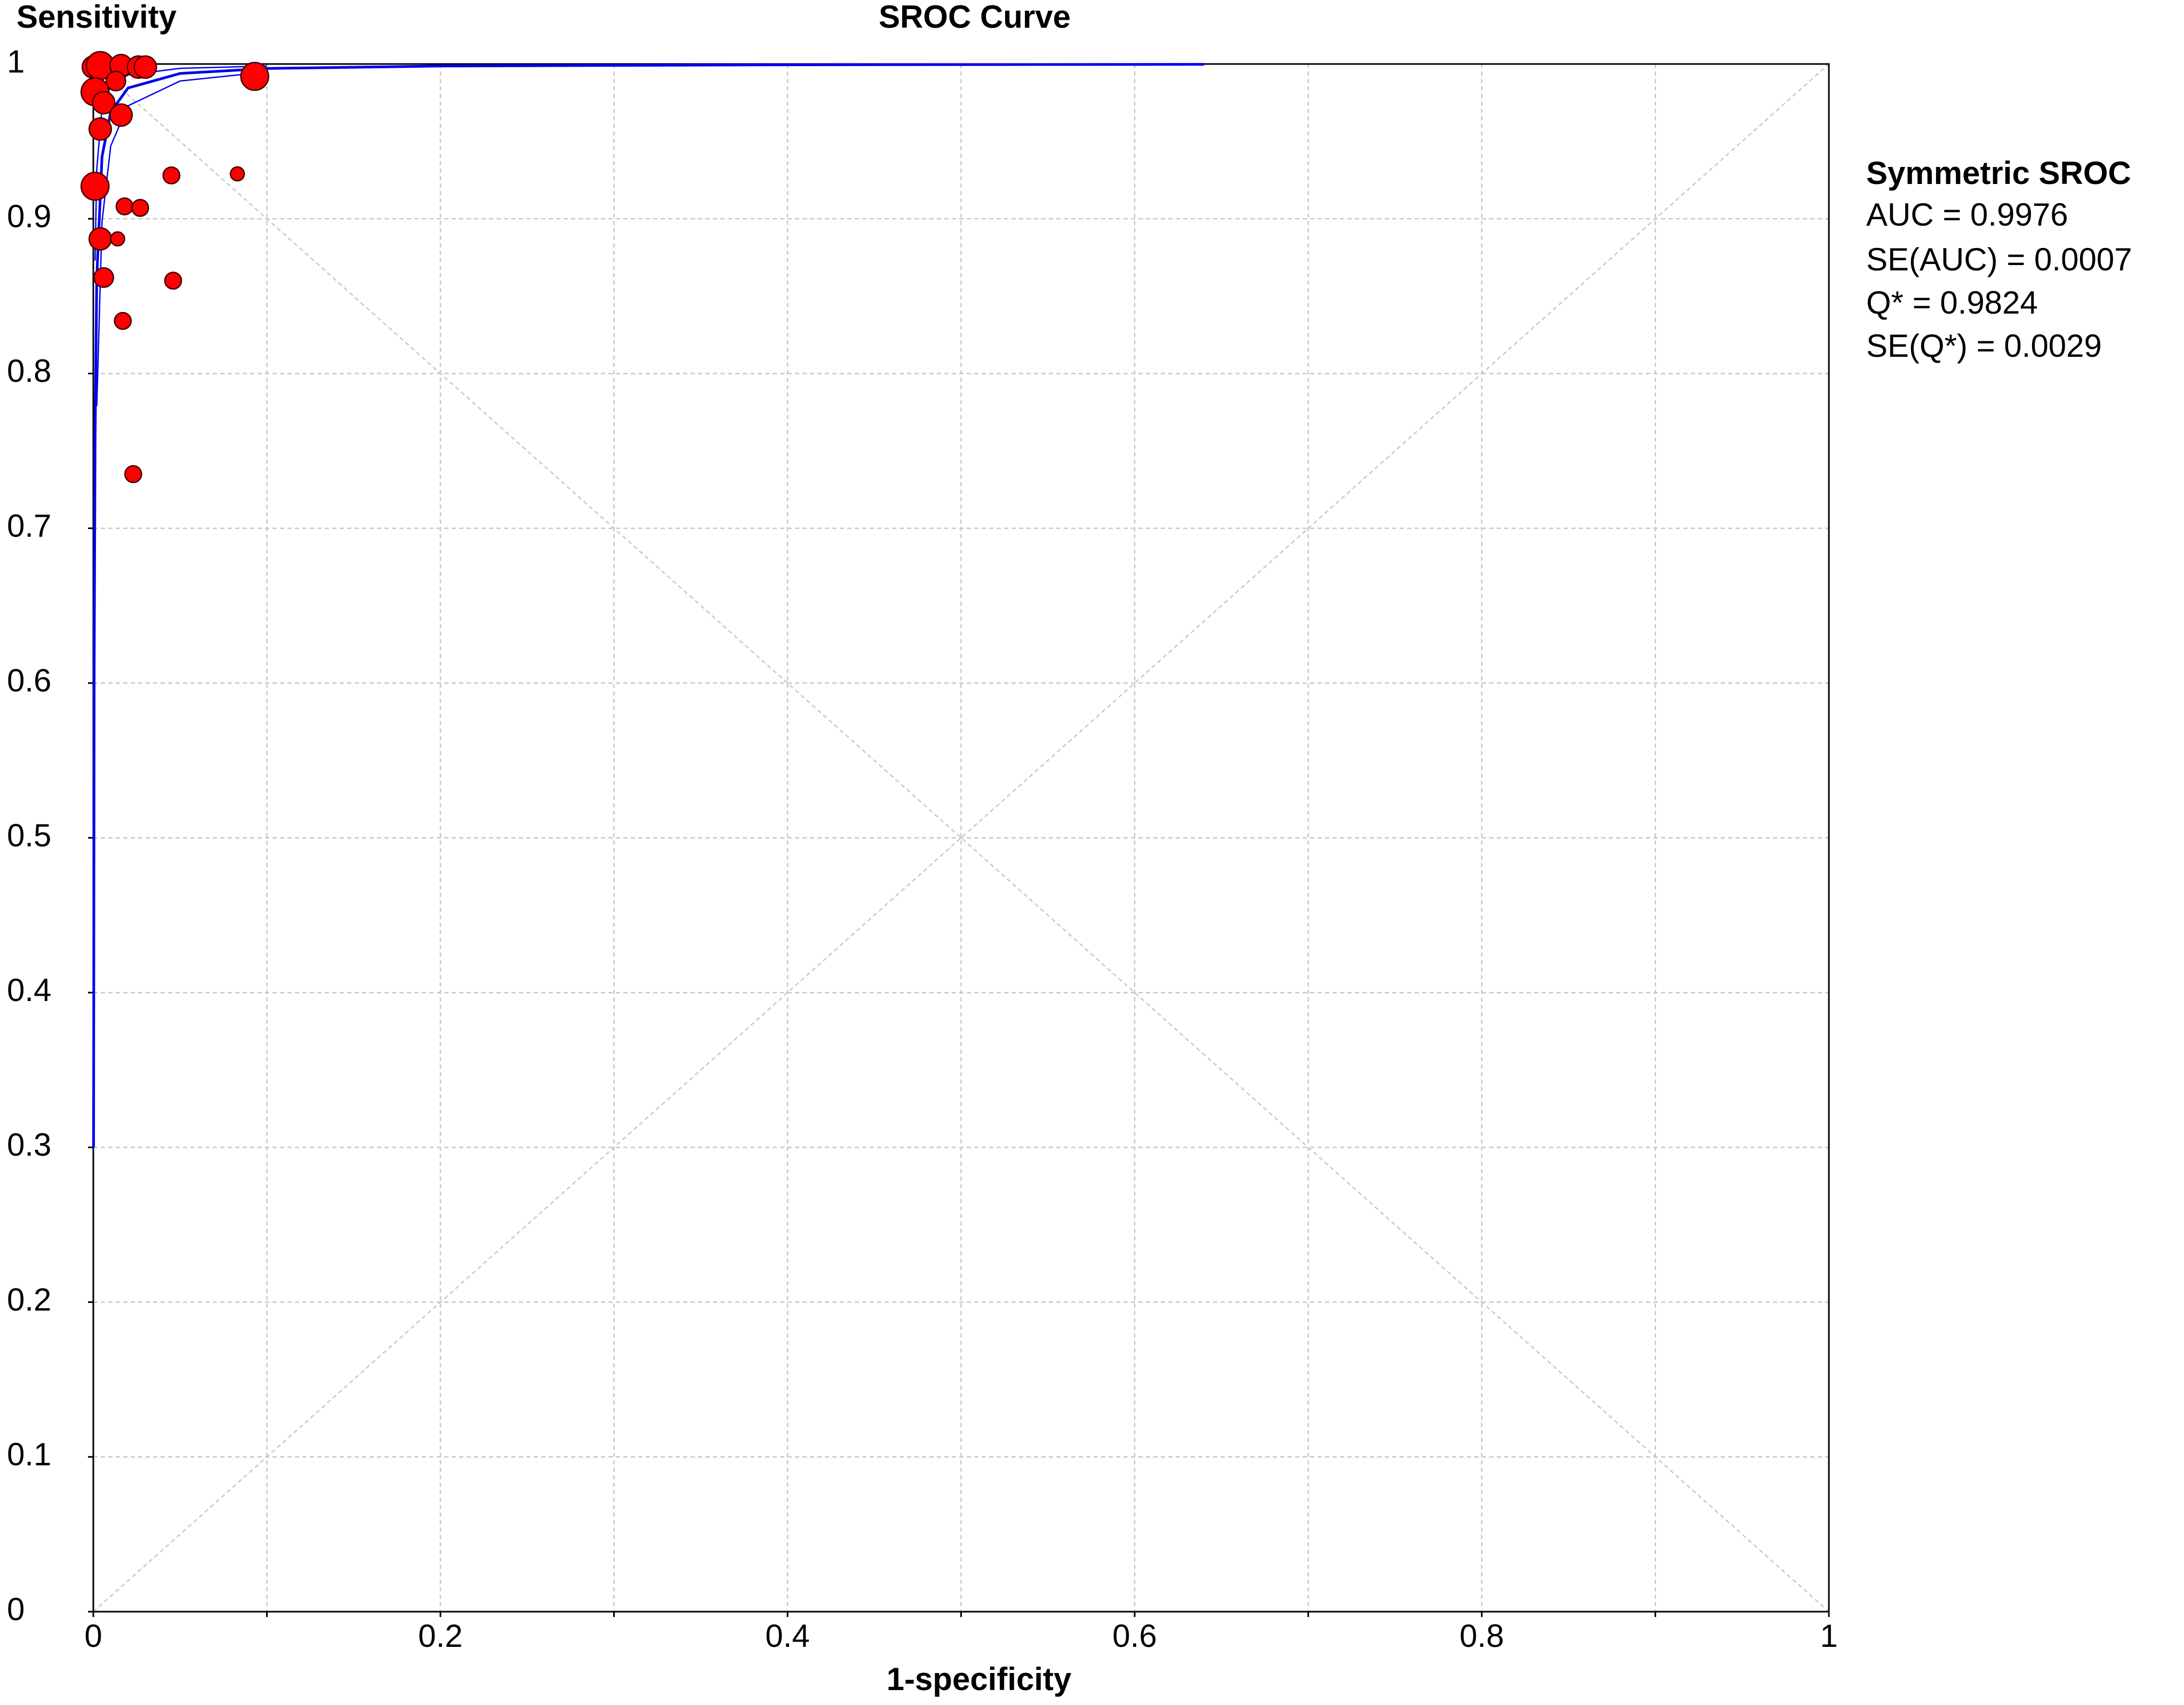 The width and height of the screenshot is (2184, 1705). I want to click on x-tick-label: 0.8, so click(1481, 1636).